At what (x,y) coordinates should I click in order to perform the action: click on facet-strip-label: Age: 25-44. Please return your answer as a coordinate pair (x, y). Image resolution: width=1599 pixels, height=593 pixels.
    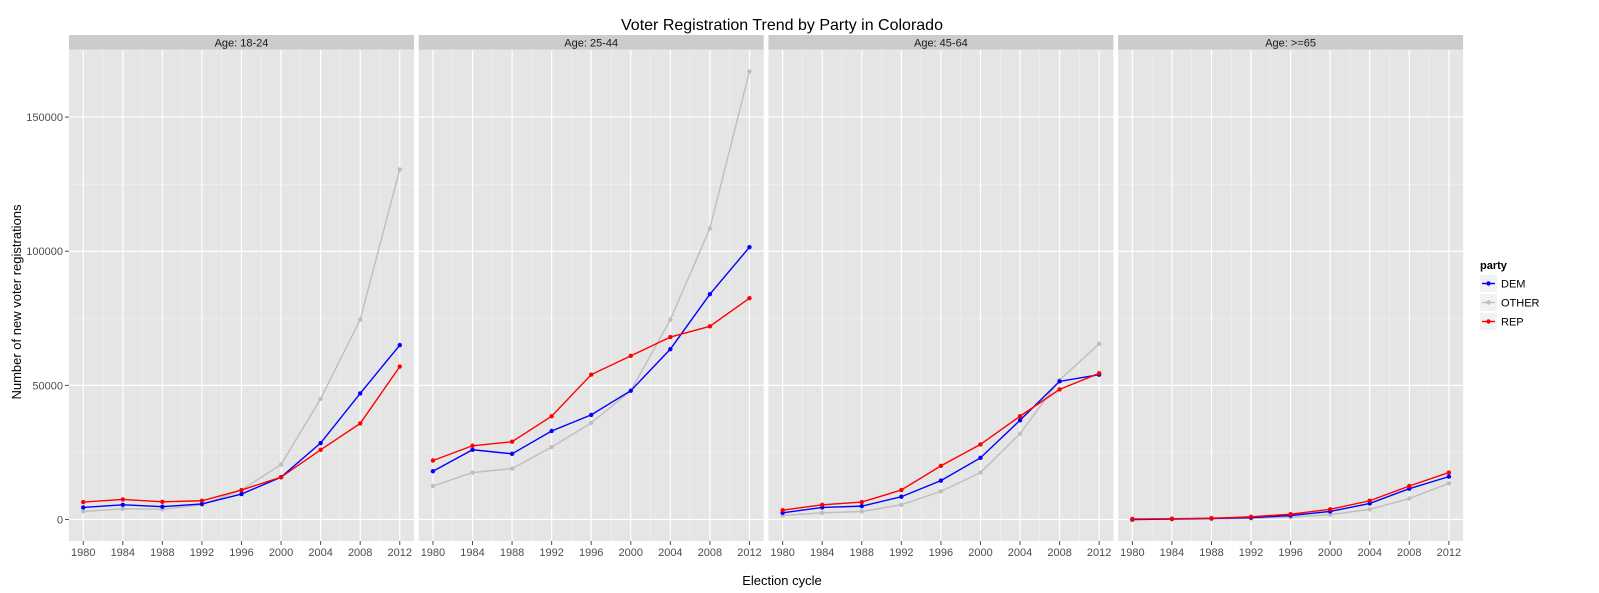
    Looking at the image, I should click on (591, 44).